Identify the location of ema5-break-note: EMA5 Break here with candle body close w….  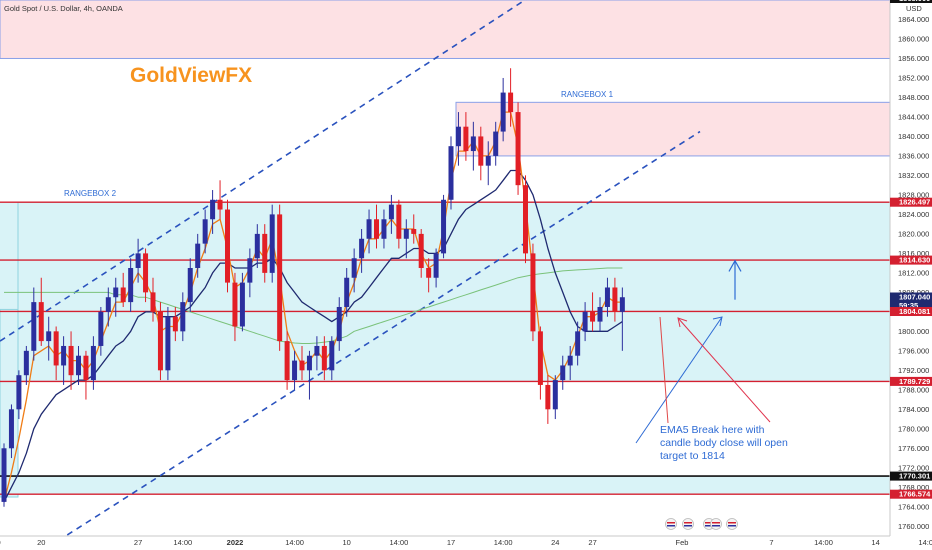
(724, 443).